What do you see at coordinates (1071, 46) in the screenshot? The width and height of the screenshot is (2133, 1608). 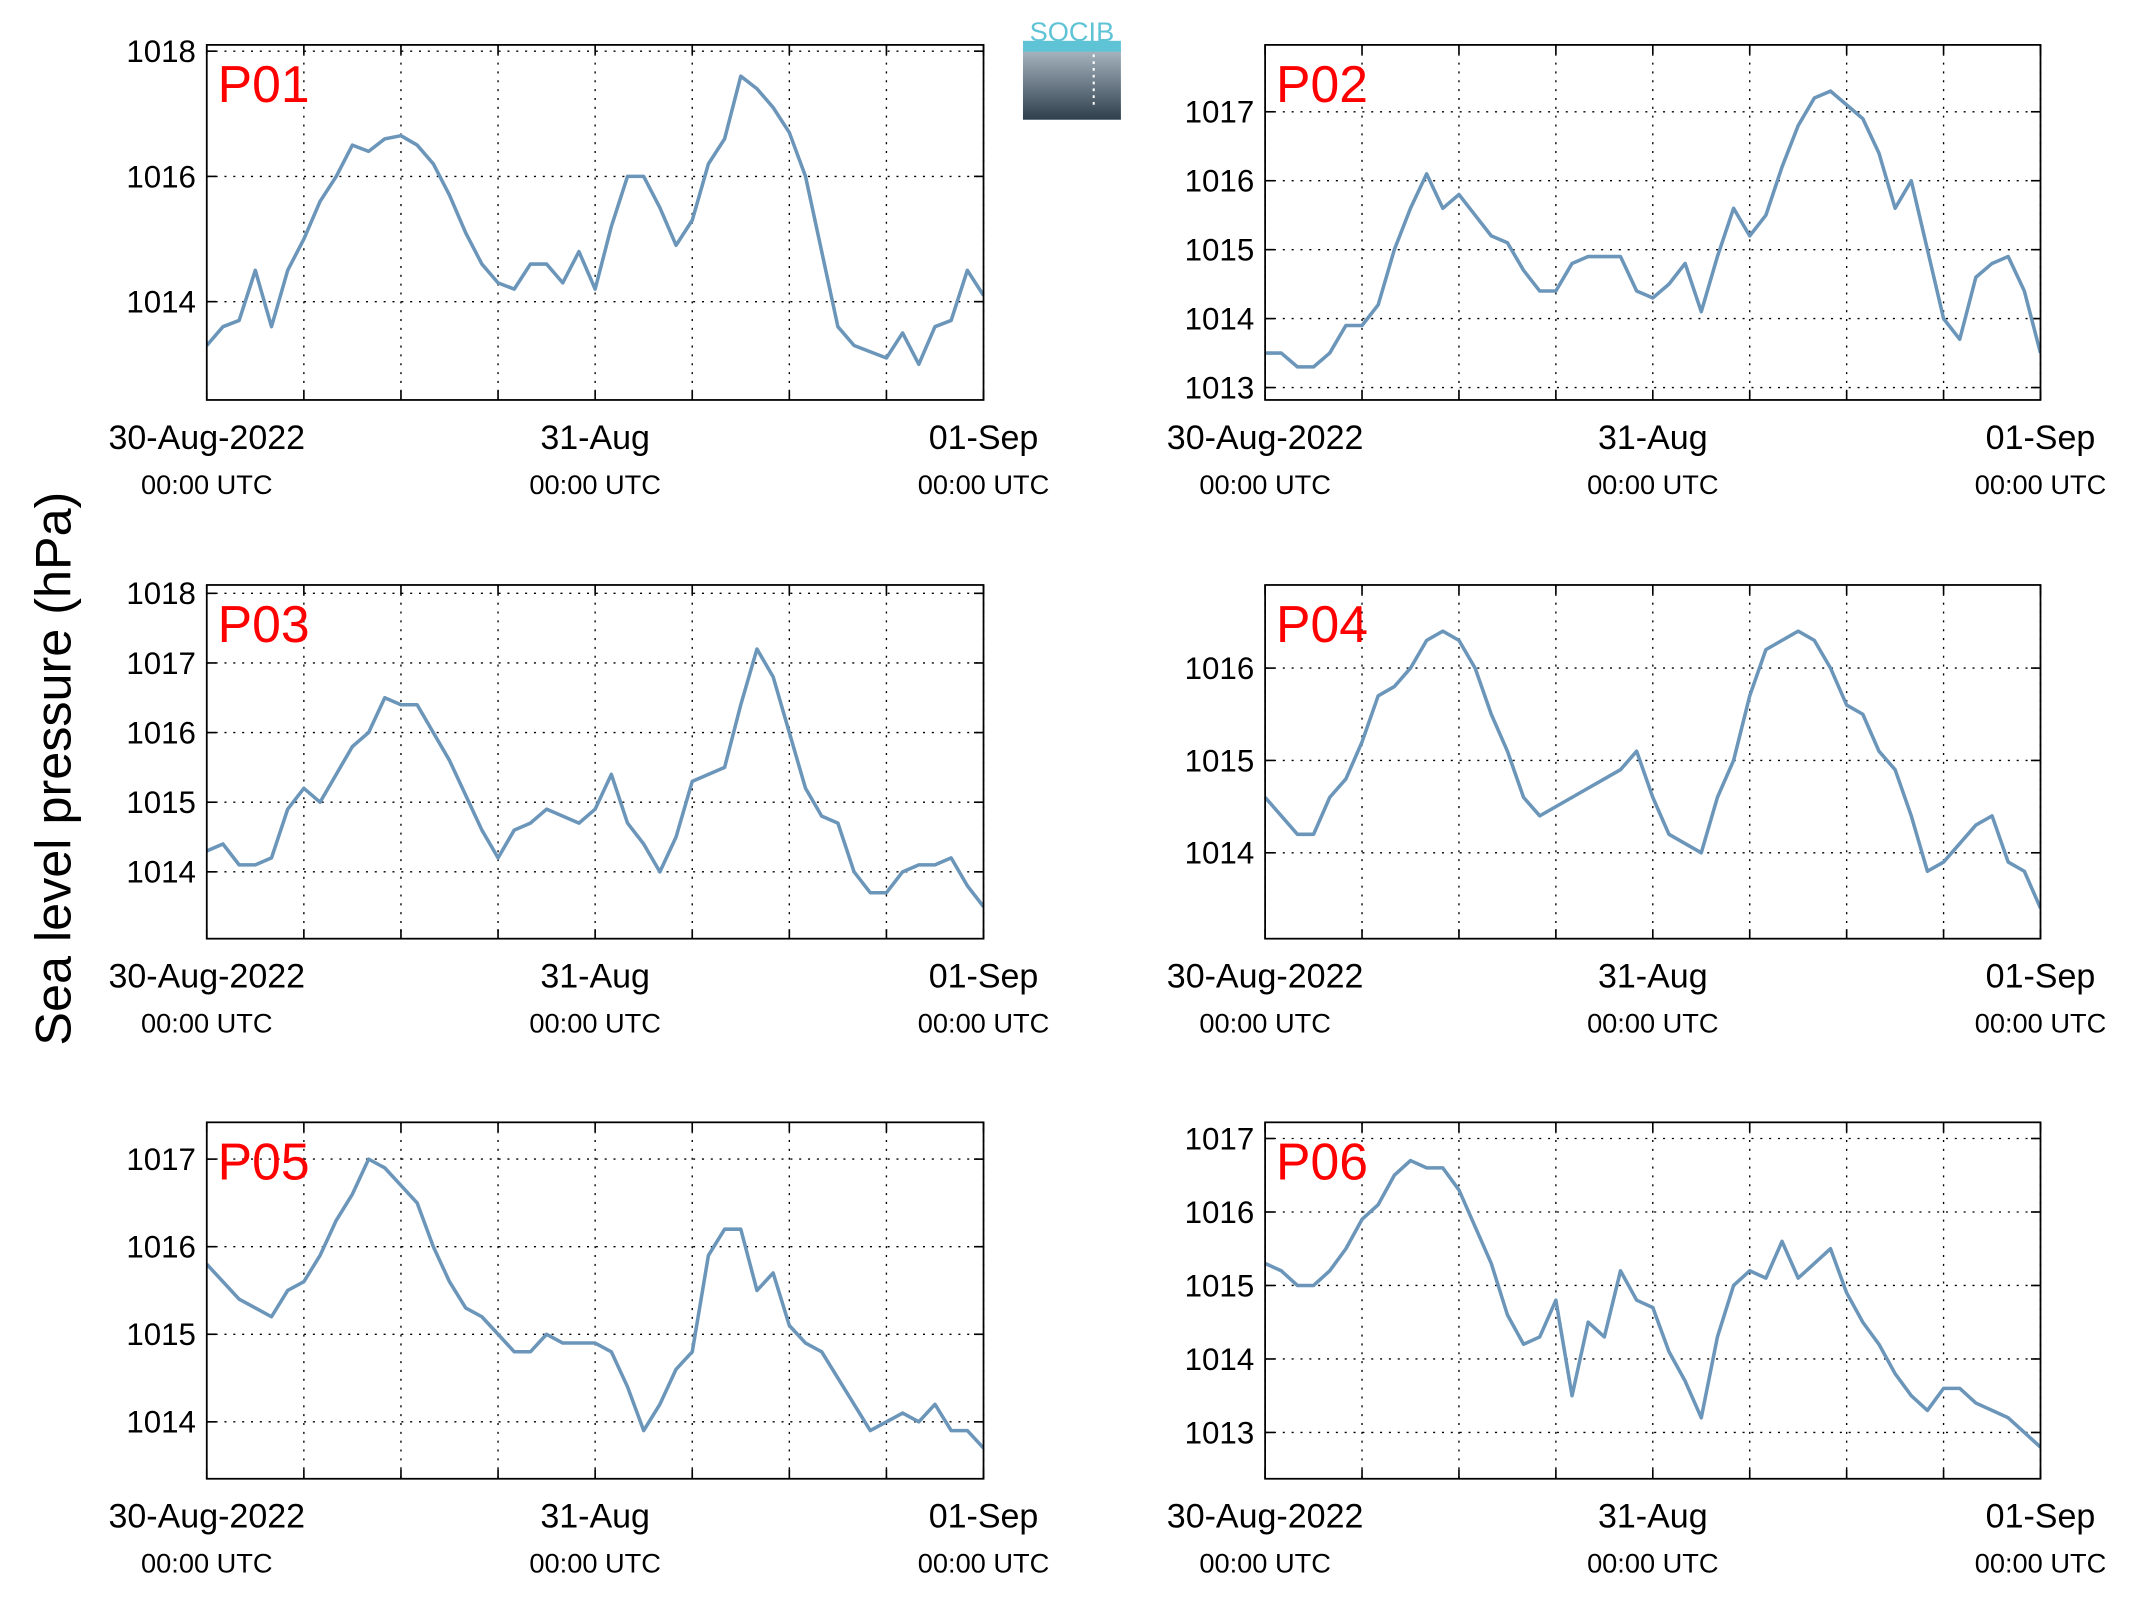 I see `logo-wave` at bounding box center [1071, 46].